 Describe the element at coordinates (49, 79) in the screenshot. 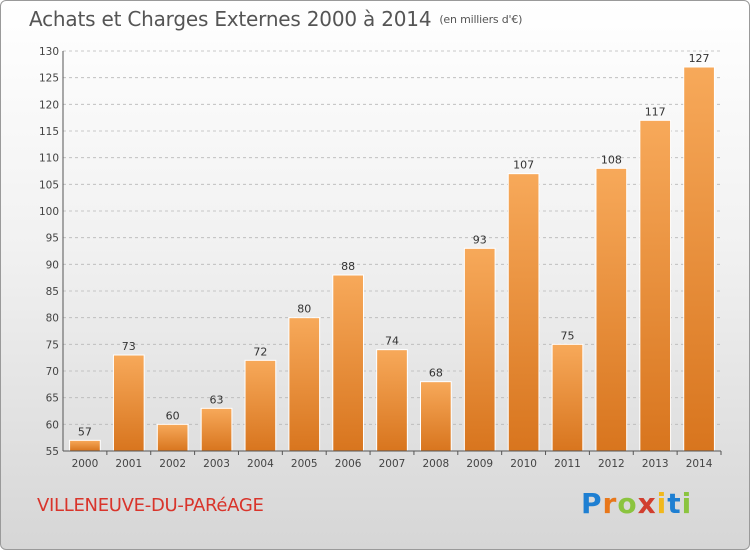

I see `y-tick-label: 125` at that location.